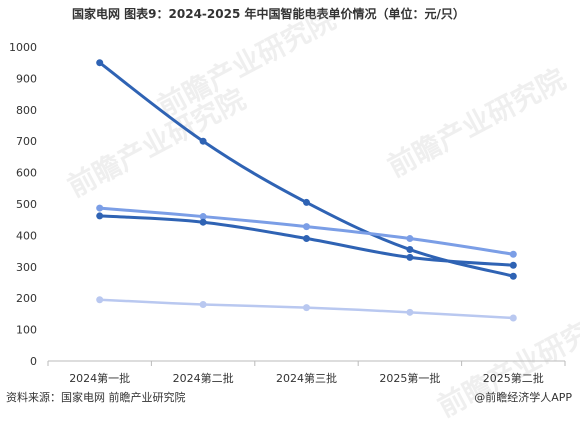  Describe the element at coordinates (26, 173) in the screenshot. I see `y-tick-label-600: 600` at that location.